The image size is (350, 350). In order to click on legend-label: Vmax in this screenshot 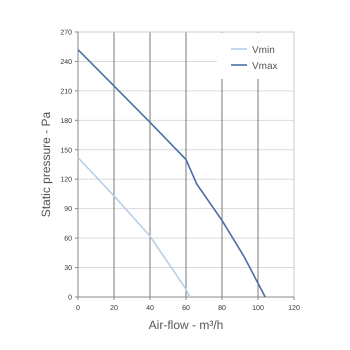, I will do `click(265, 66)`.